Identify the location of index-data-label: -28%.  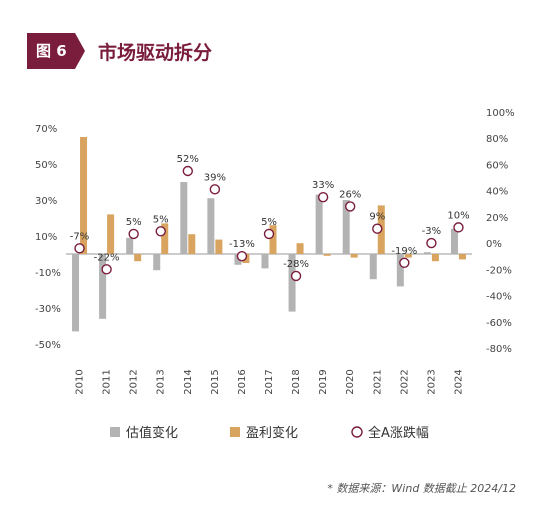
(296, 264).